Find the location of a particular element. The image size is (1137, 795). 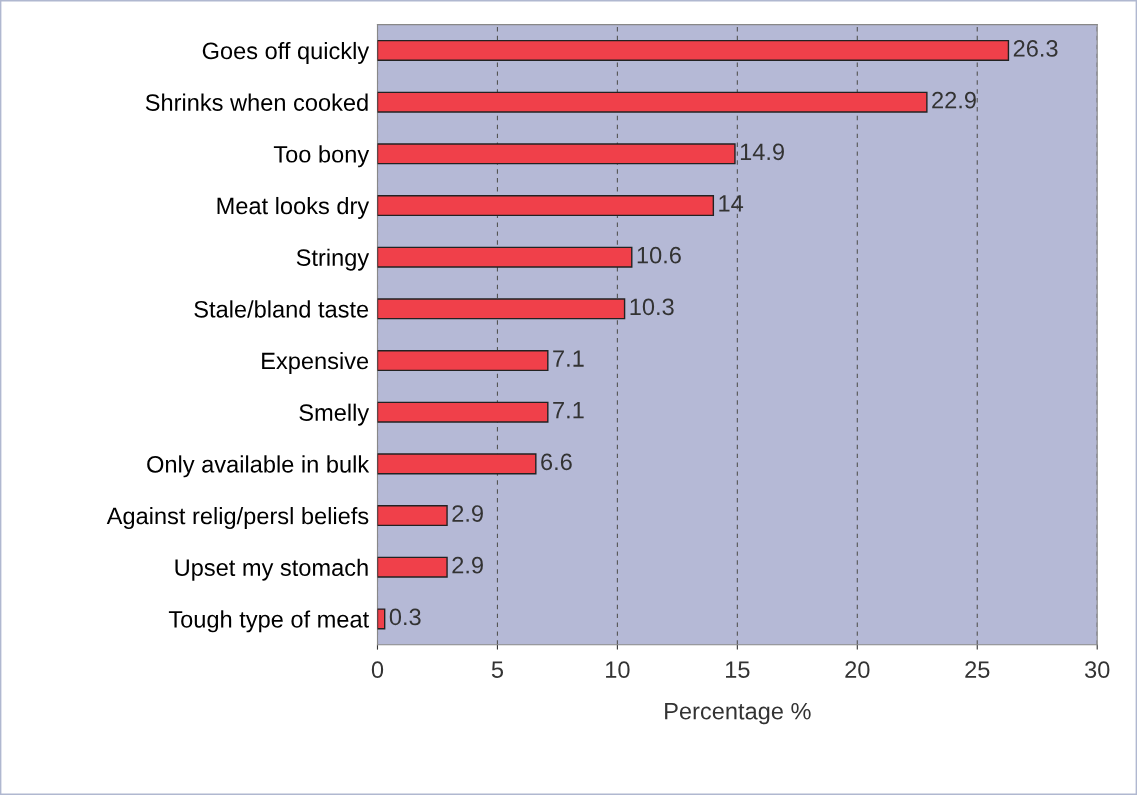

data-label: 14 is located at coordinates (731, 203).